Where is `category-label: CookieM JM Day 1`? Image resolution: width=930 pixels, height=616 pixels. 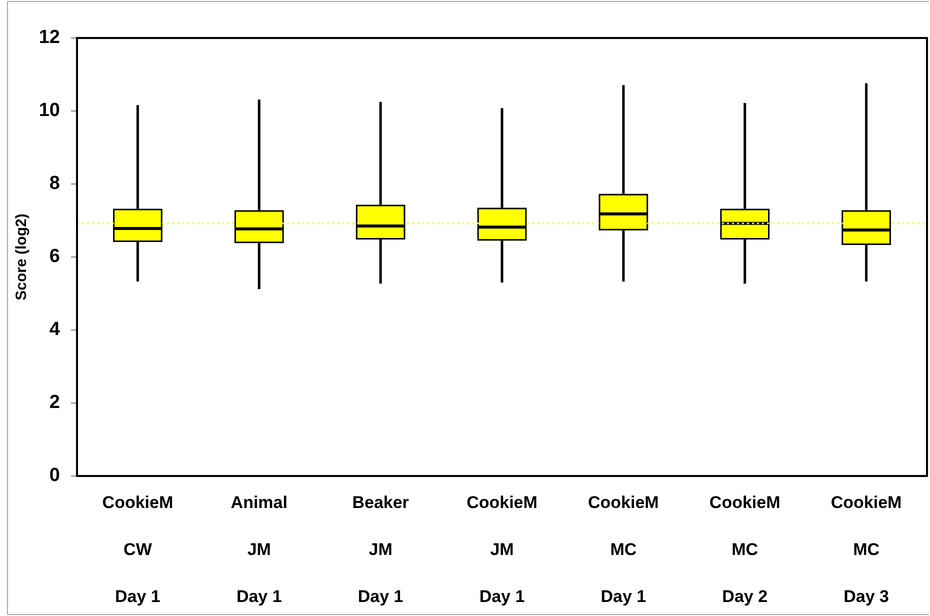
category-label: CookieM JM Day 1 is located at coordinates (502, 549).